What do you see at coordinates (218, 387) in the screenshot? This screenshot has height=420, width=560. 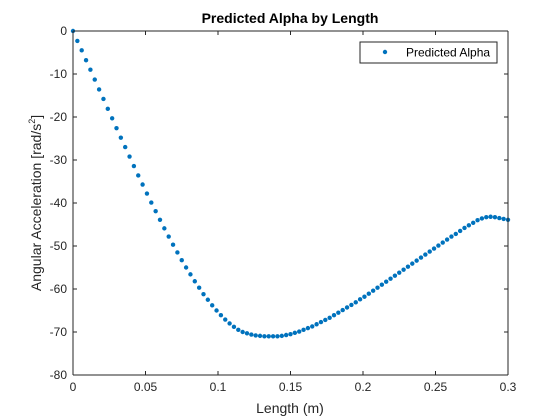 I see `x-tick-label: 0.1` at bounding box center [218, 387].